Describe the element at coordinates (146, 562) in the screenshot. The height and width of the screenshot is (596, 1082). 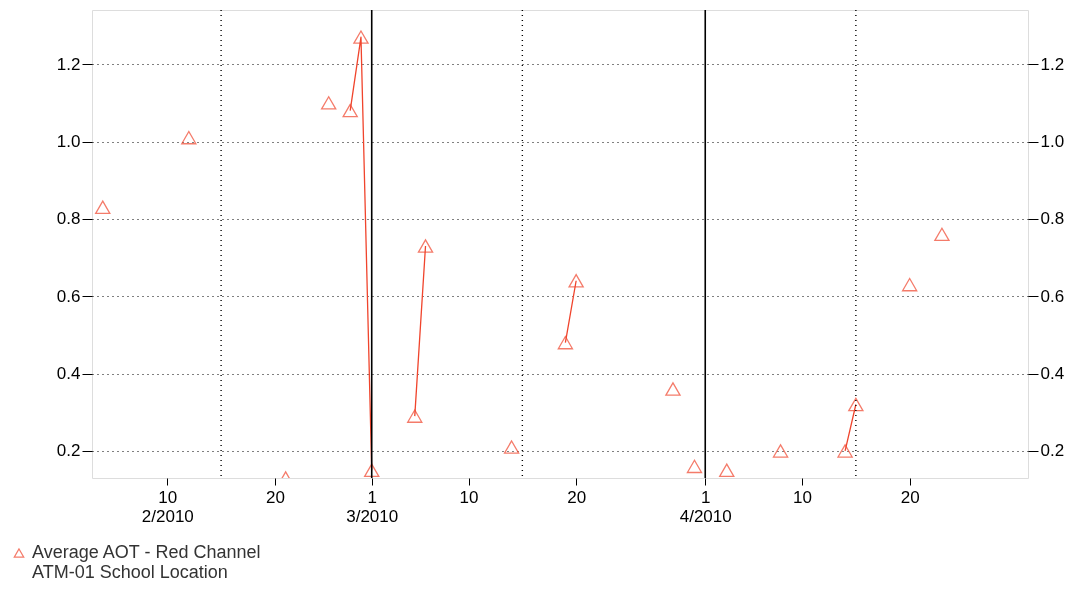
I see `legend-label: Average AOT - Red Channel ATM-01 School Location` at that location.